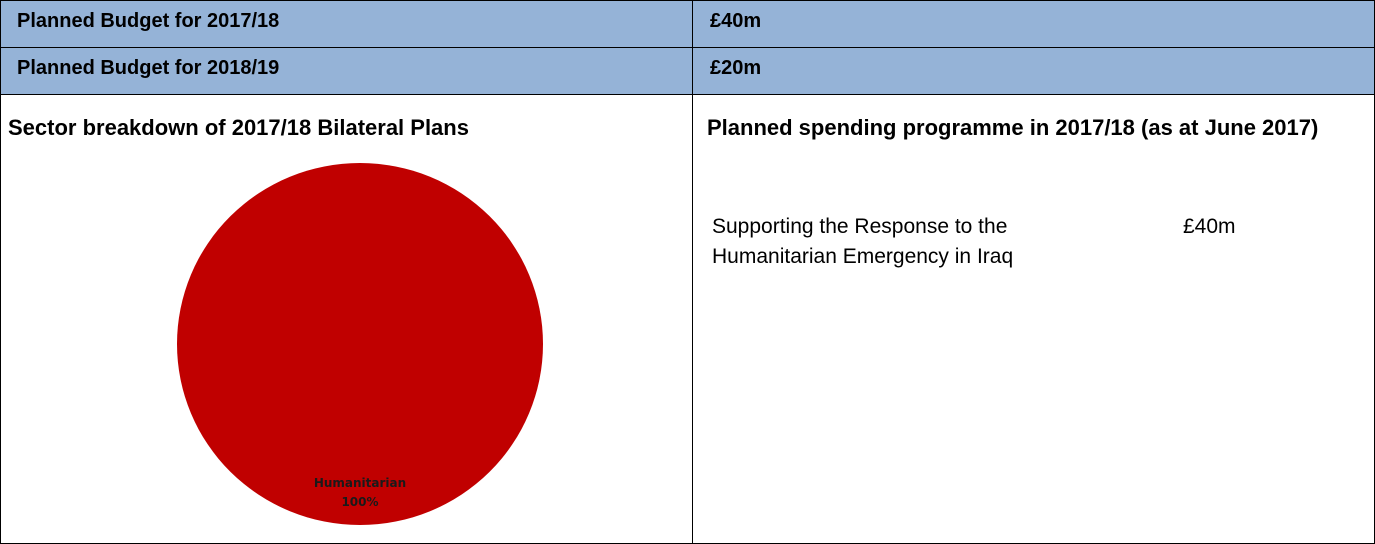  What do you see at coordinates (735, 68) in the screenshot?
I see `budget-row-value: £20m` at bounding box center [735, 68].